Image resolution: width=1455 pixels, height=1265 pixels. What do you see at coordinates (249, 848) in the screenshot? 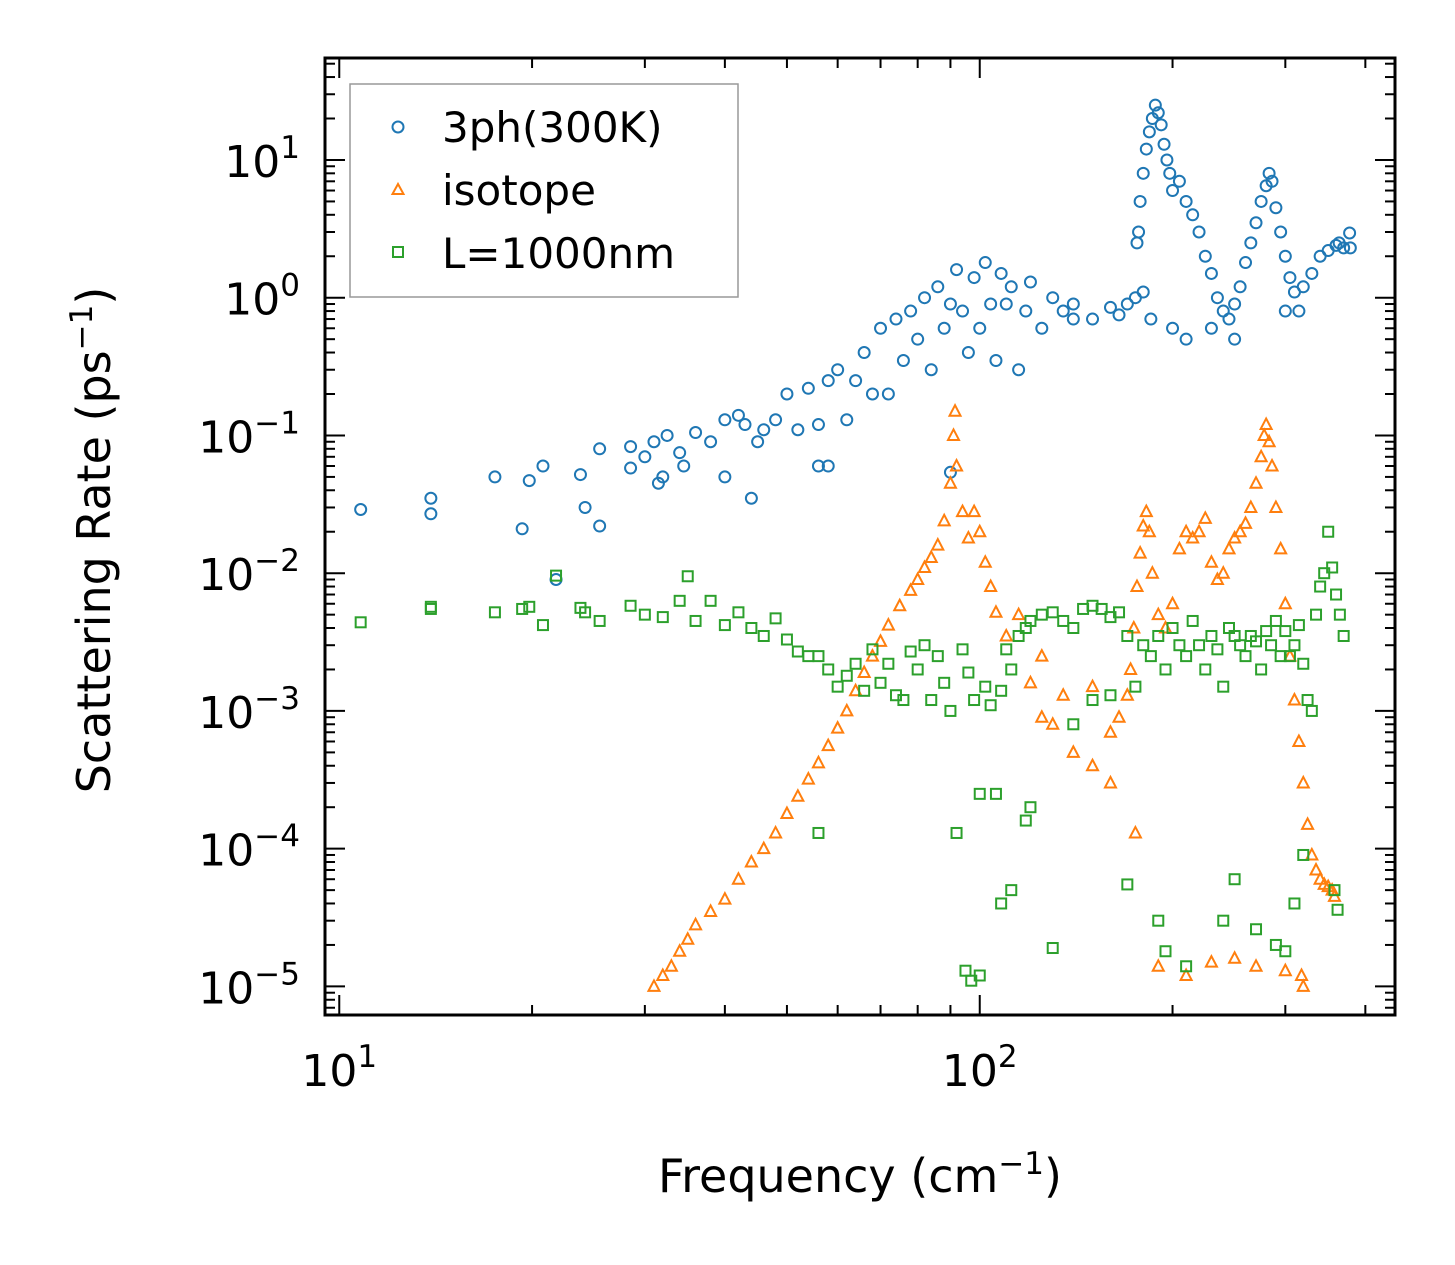
I see `y-tick-label: 10⁻⁴` at bounding box center [249, 848].